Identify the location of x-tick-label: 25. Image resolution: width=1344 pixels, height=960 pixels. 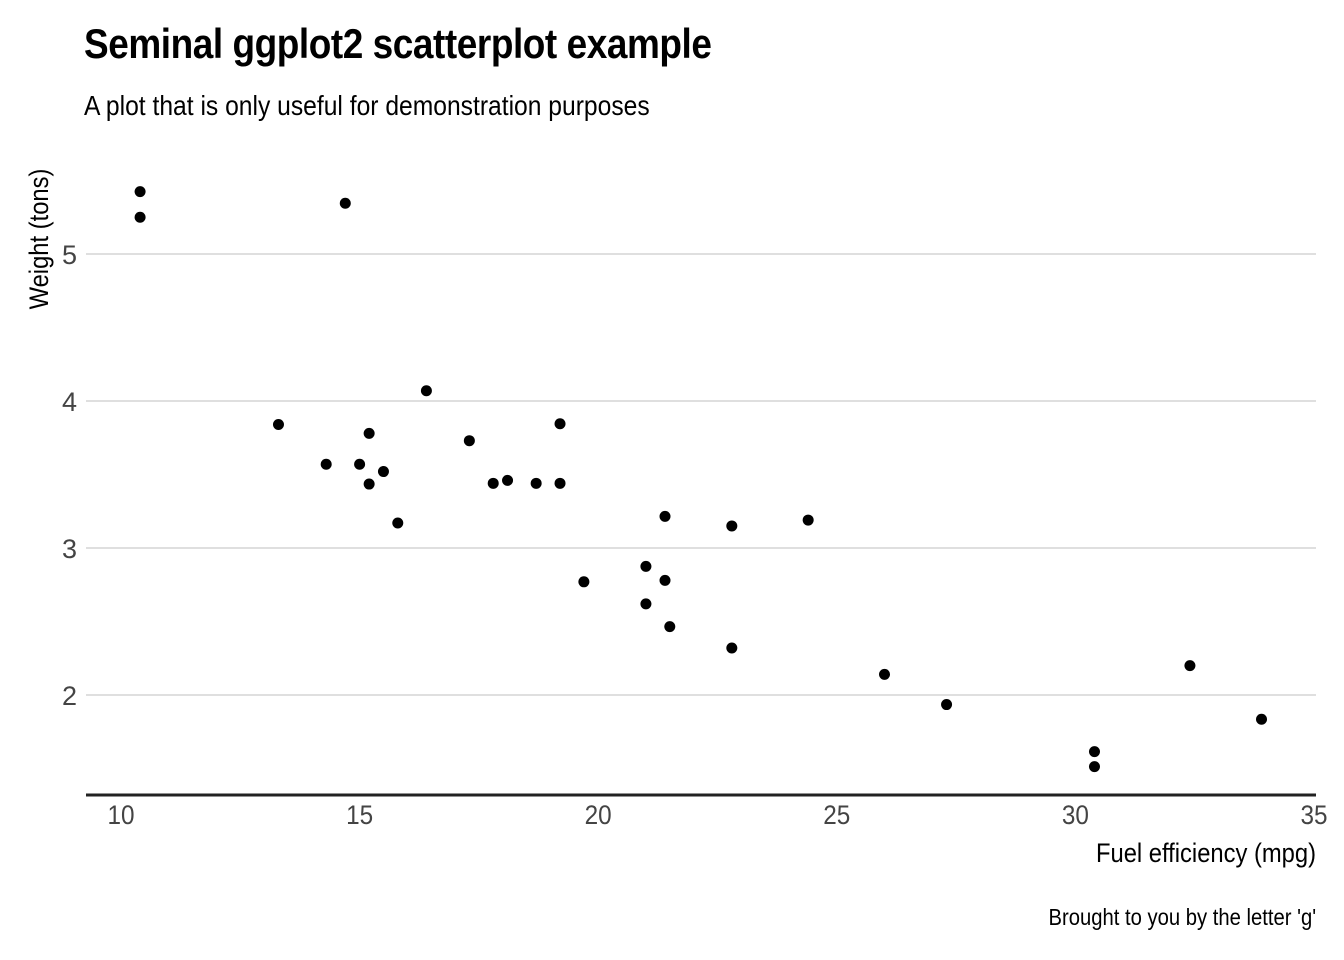
(836, 815).